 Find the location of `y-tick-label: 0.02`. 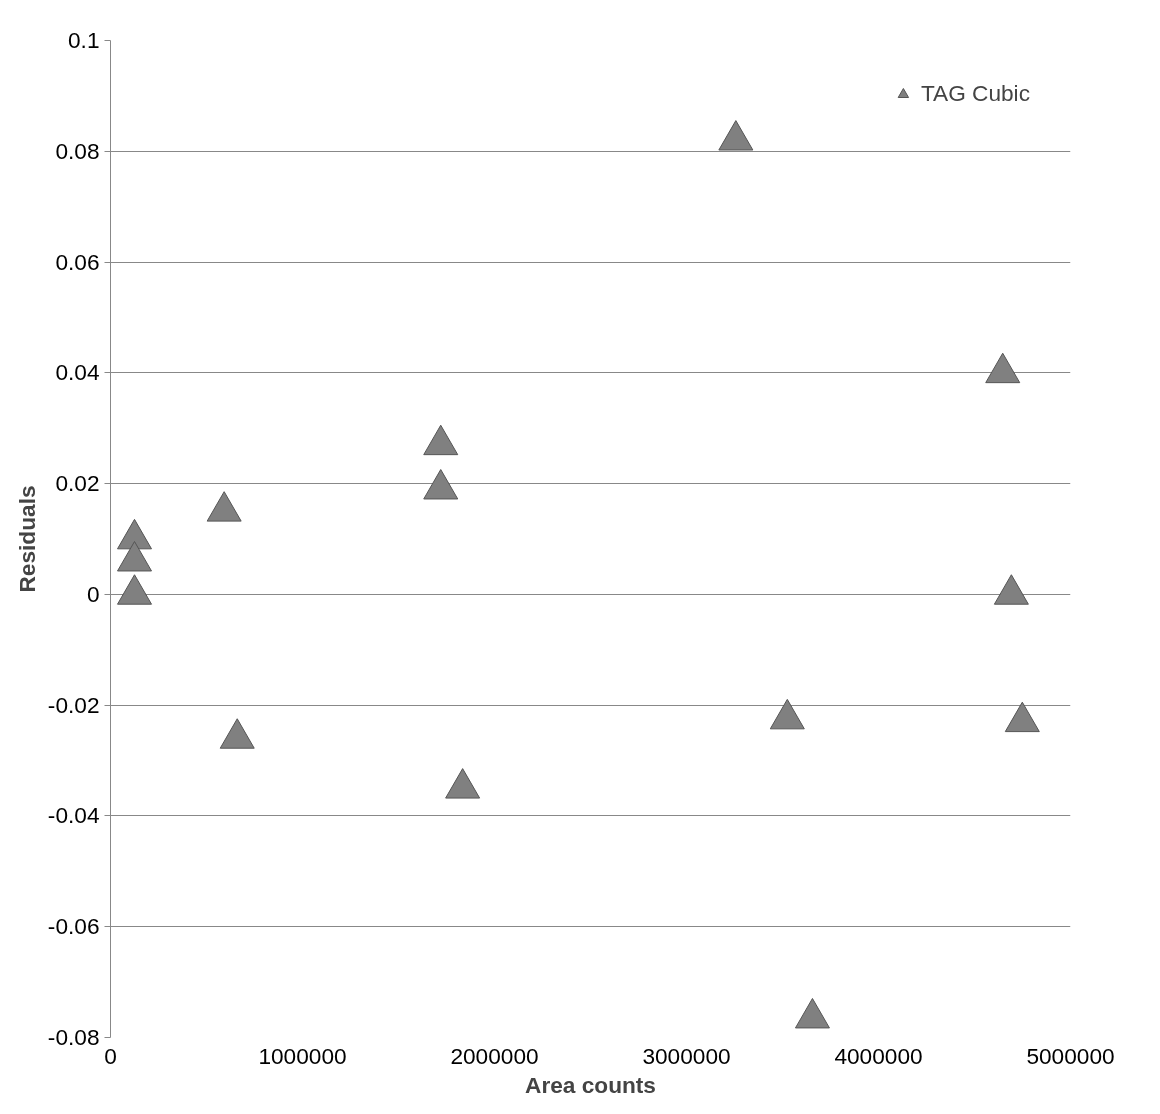

y-tick-label: 0.02 is located at coordinates (77, 483).